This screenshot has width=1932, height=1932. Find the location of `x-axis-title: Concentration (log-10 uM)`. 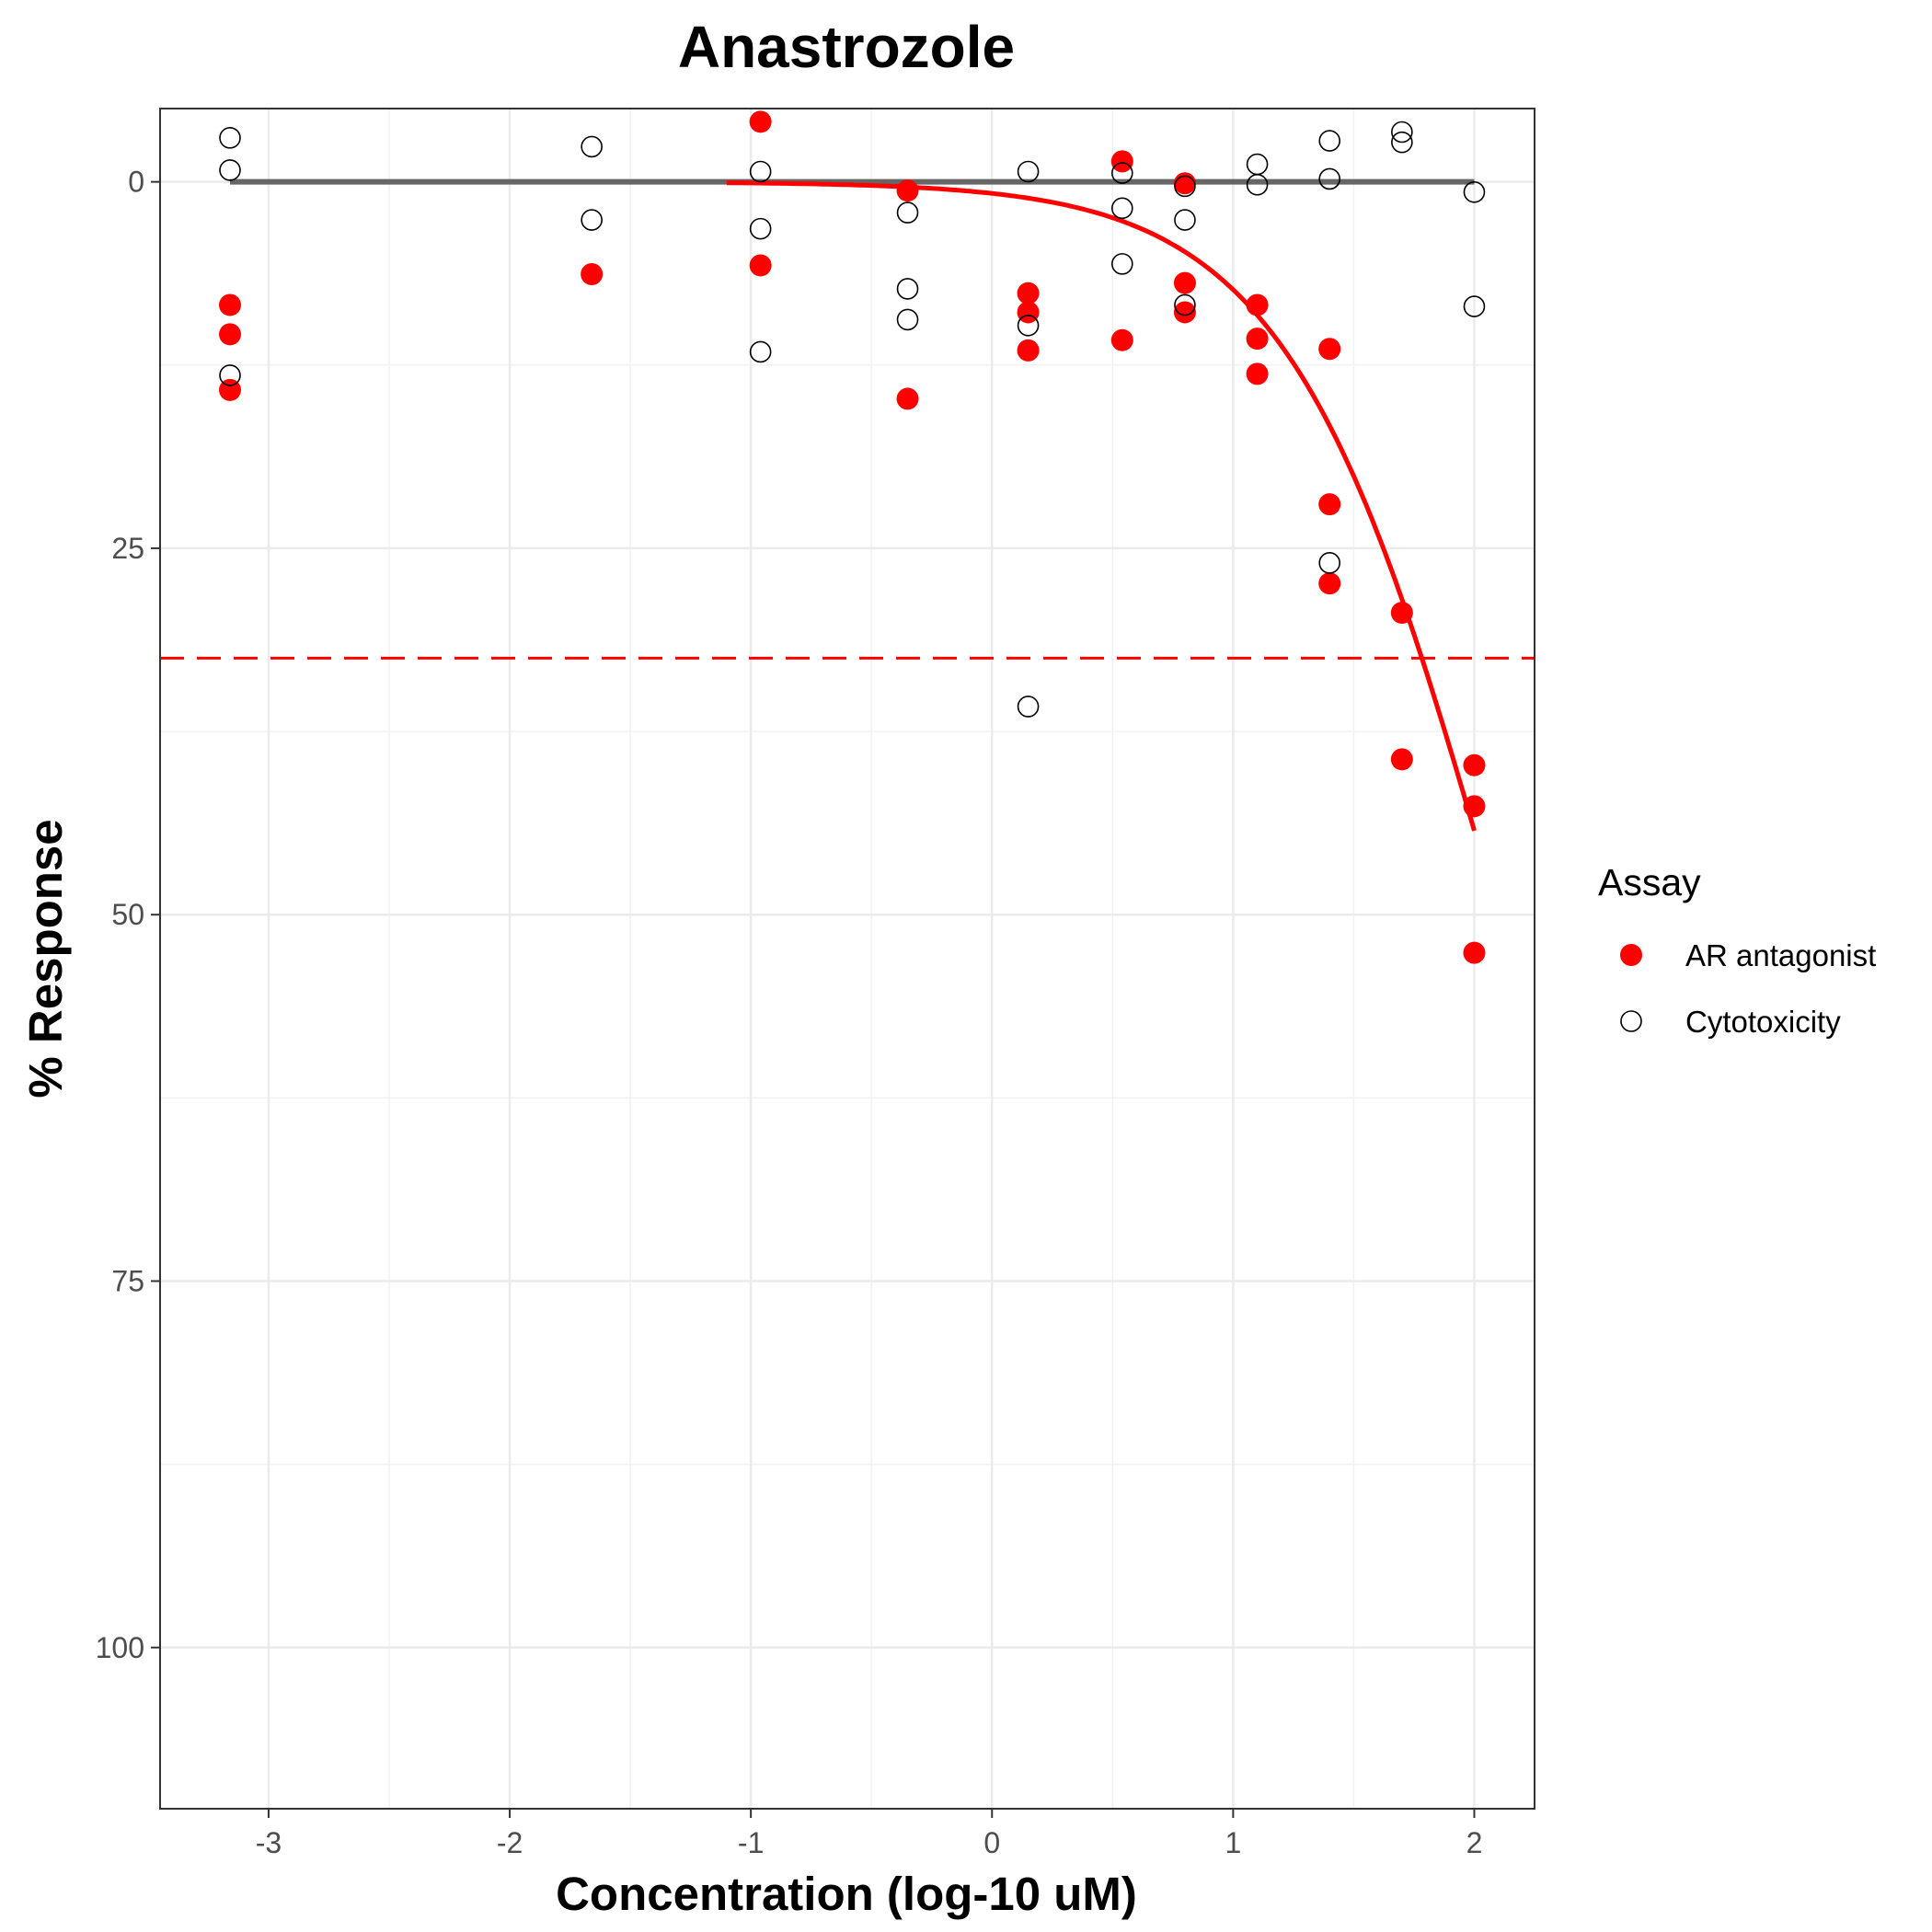

x-axis-title: Concentration (log-10 uM) is located at coordinates (846, 1894).